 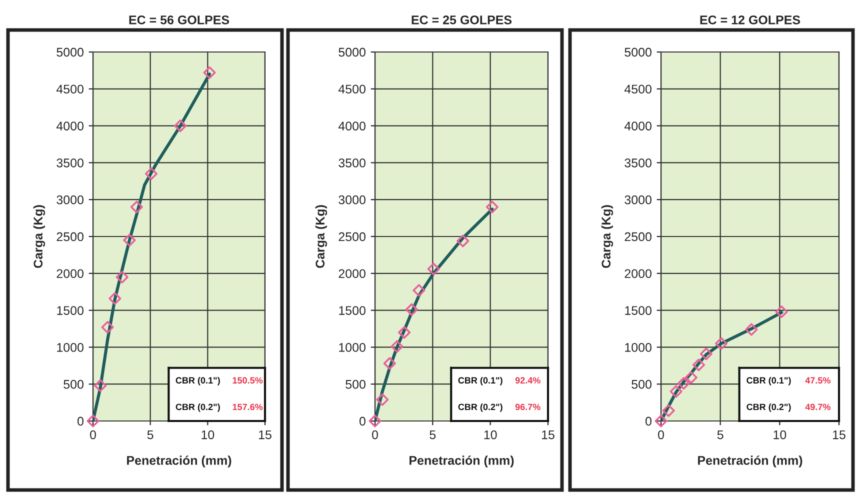 What do you see at coordinates (247, 380) in the screenshot?
I see `annotation: 150.5%` at bounding box center [247, 380].